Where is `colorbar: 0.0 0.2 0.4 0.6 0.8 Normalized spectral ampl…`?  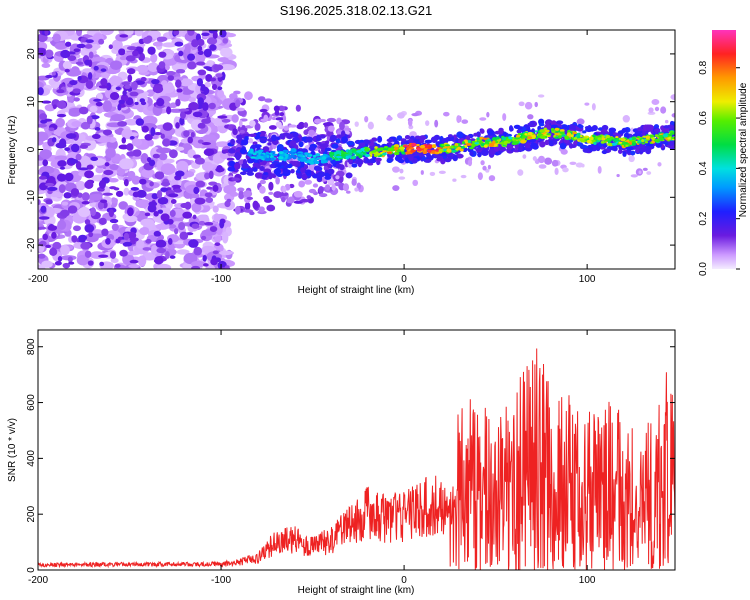 colorbar: 0.0 0.2 0.4 0.6 0.8 Normalized spectral ampl… is located at coordinates (723, 153).